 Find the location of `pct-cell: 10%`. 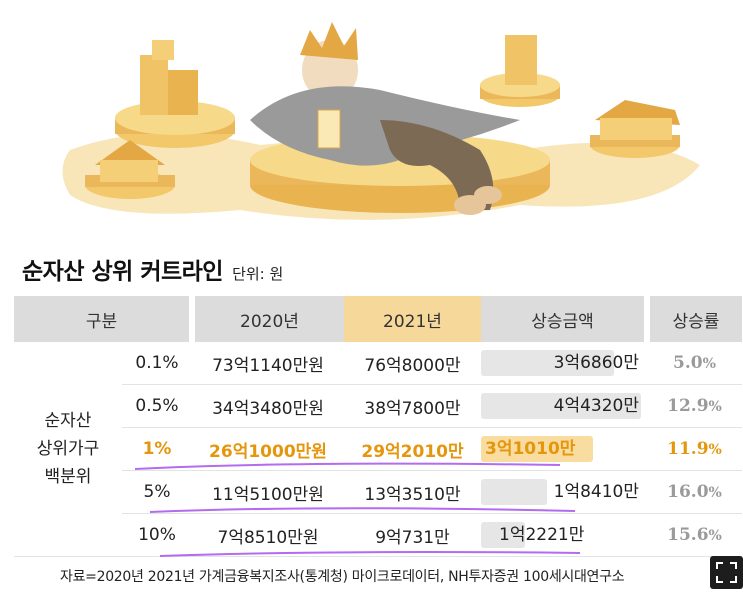

pct-cell: 10% is located at coordinates (157, 535).